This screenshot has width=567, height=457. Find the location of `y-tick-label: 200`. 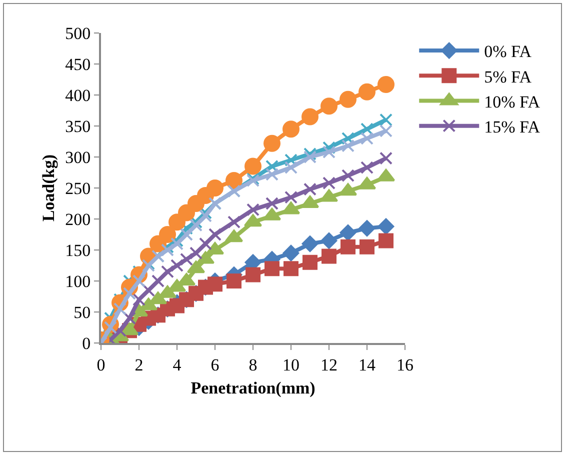

y-tick-label: 200 is located at coordinates (78, 219).